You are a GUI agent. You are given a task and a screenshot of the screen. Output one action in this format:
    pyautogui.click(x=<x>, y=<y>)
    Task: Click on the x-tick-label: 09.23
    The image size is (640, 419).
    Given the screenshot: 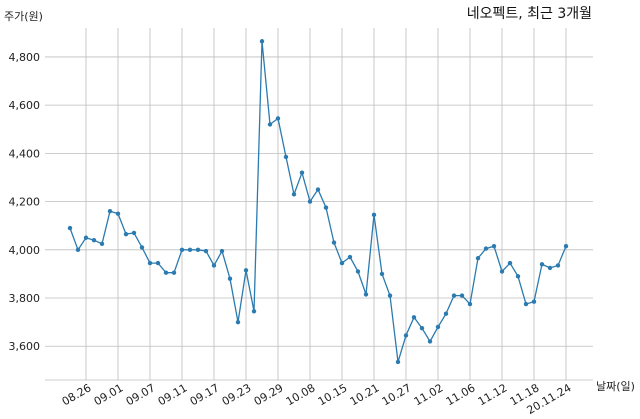 What is the action you would take?
    pyautogui.click(x=237, y=394)
    